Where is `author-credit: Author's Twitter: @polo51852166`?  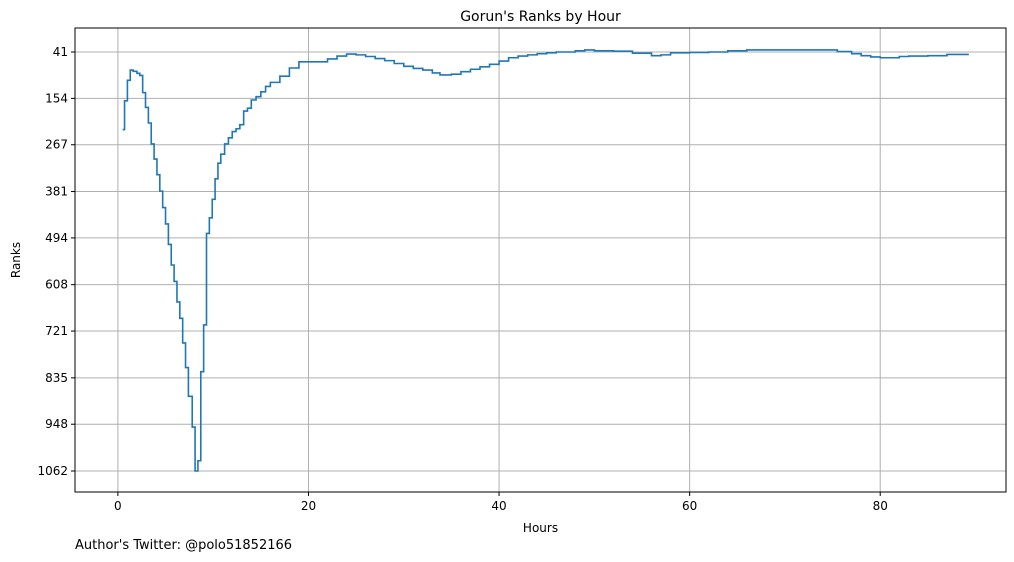
author-credit: Author's Twitter: @polo51852166 is located at coordinates (184, 545).